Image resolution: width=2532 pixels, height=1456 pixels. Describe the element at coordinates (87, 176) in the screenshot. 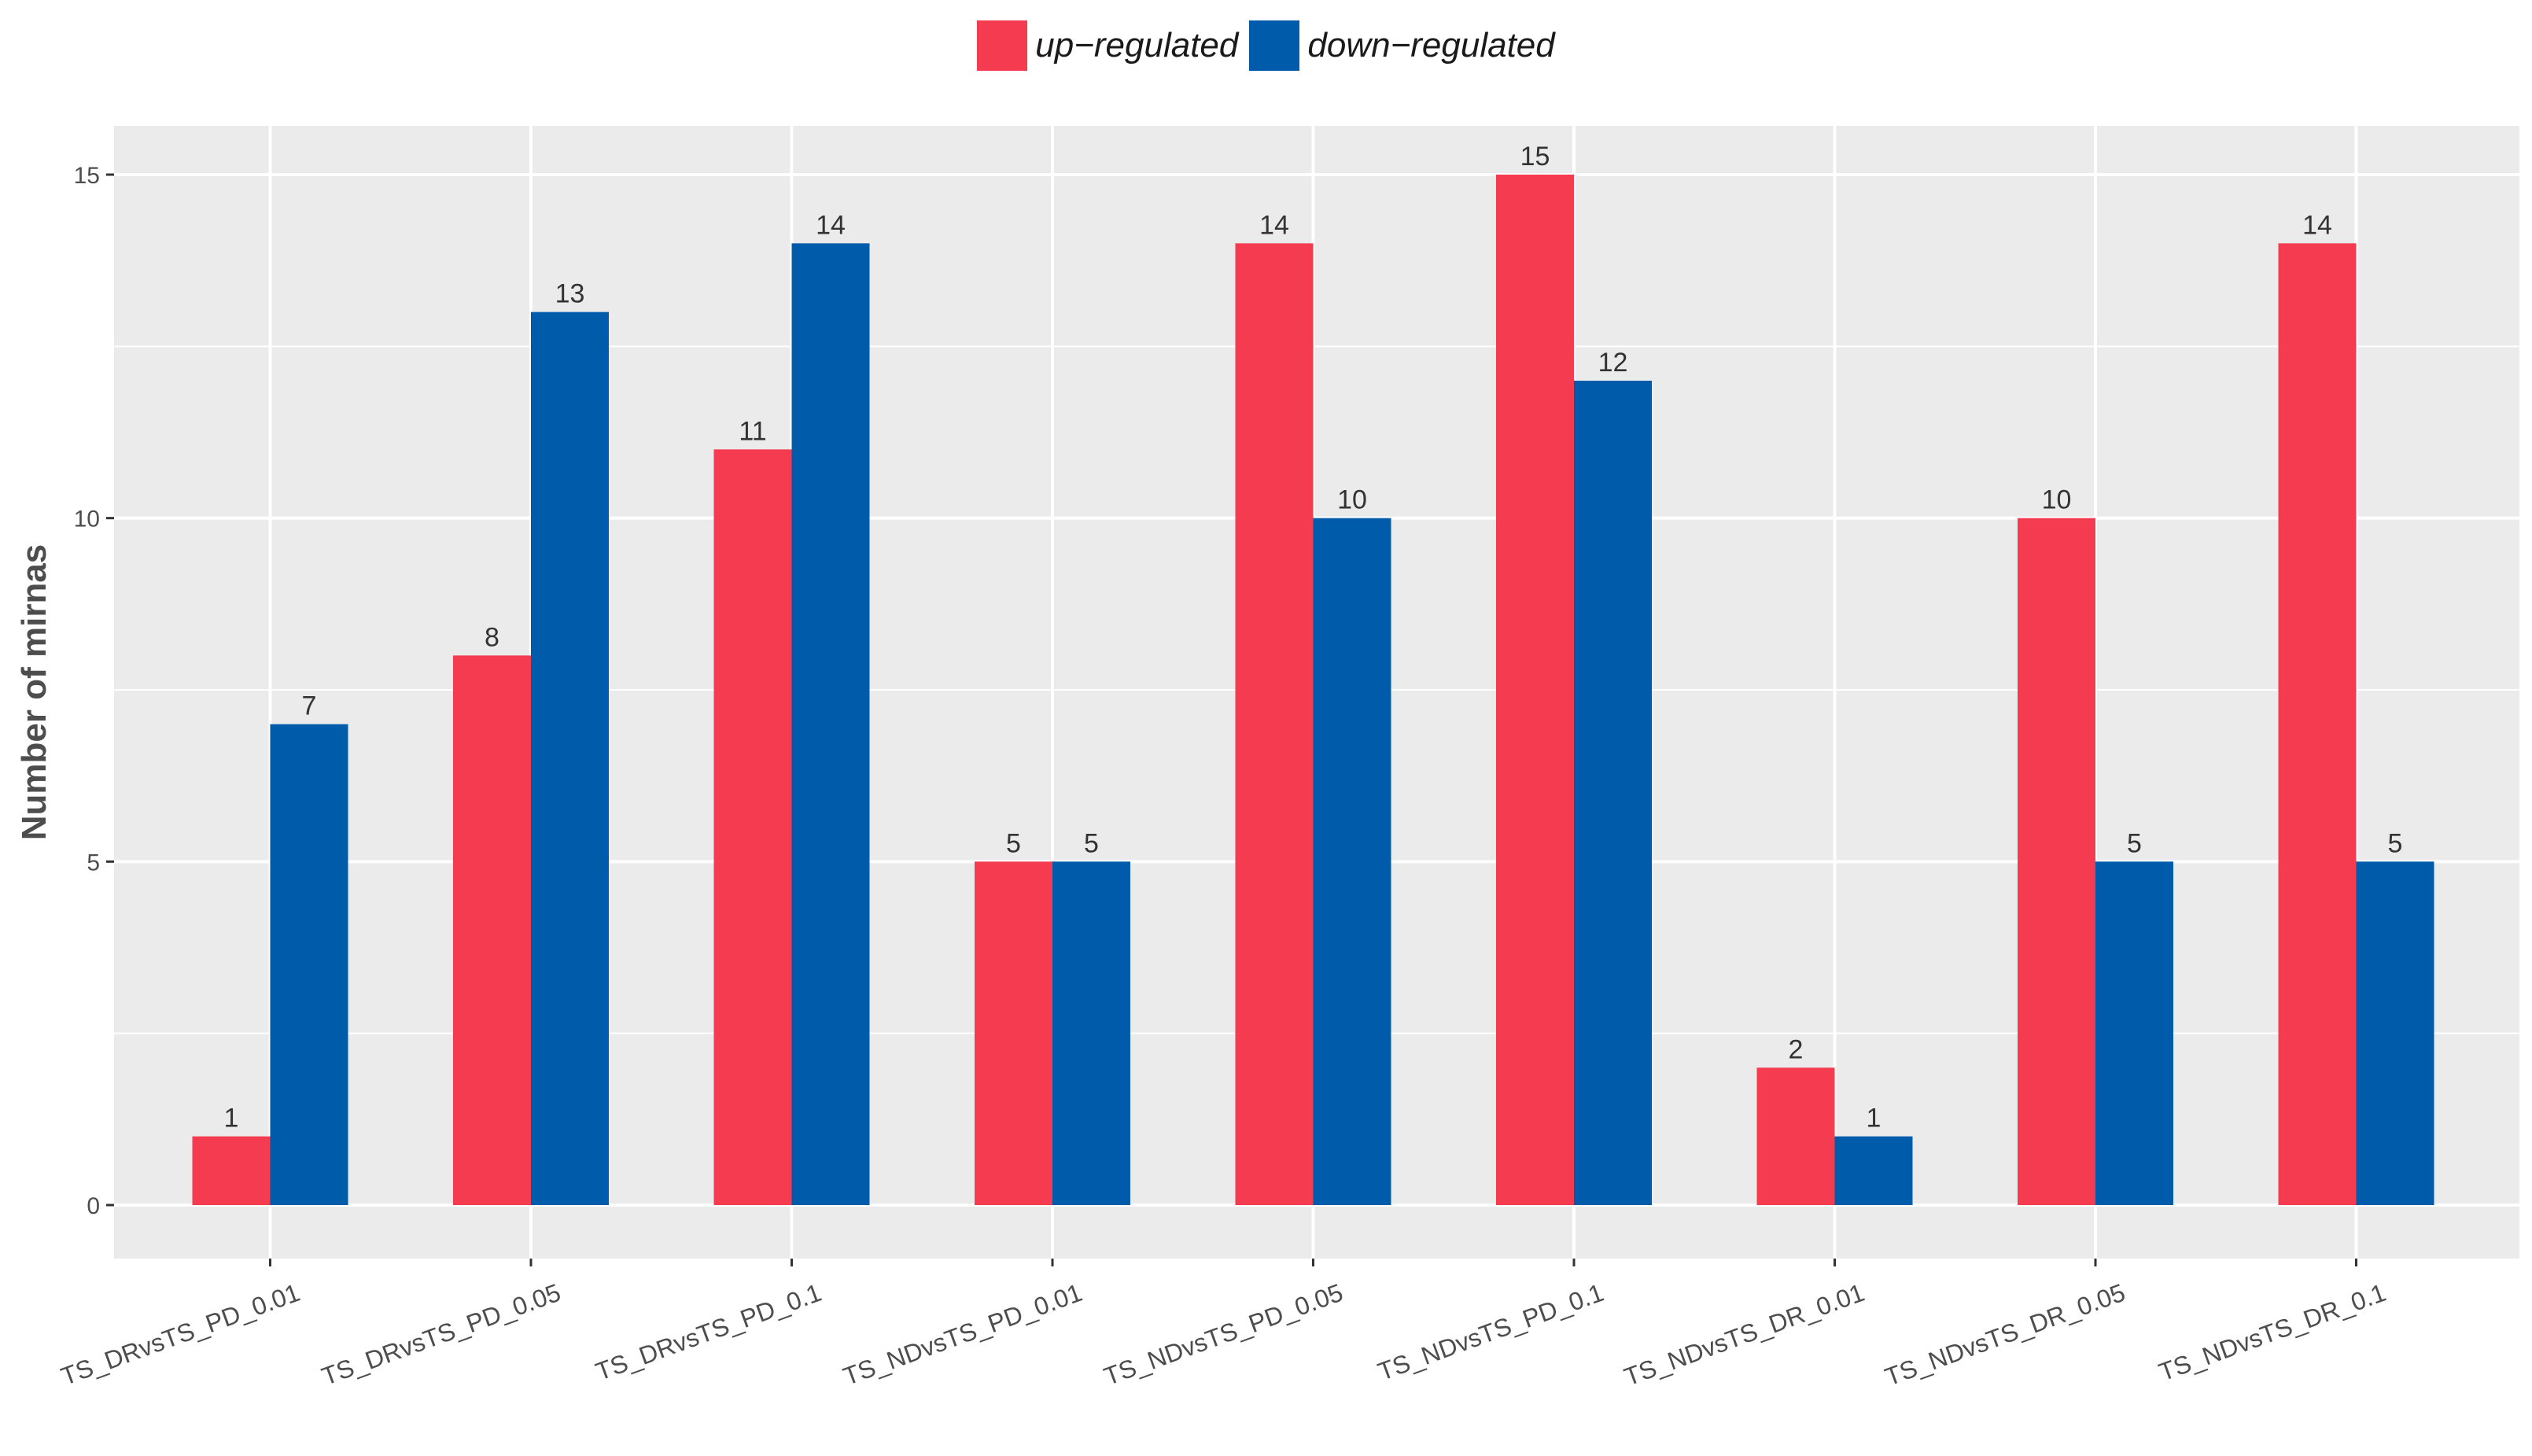

I see `y-tick-label: 15` at that location.